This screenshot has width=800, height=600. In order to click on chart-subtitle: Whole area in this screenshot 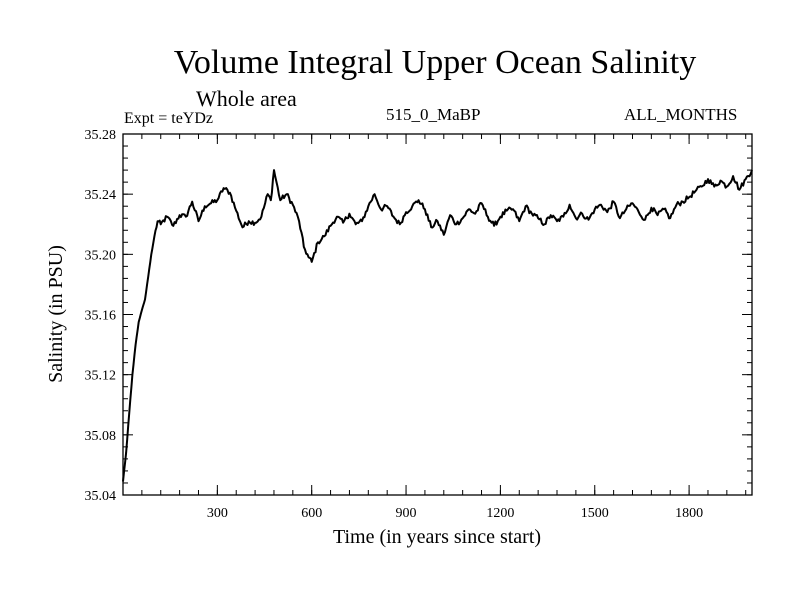, I will do `click(246, 98)`.